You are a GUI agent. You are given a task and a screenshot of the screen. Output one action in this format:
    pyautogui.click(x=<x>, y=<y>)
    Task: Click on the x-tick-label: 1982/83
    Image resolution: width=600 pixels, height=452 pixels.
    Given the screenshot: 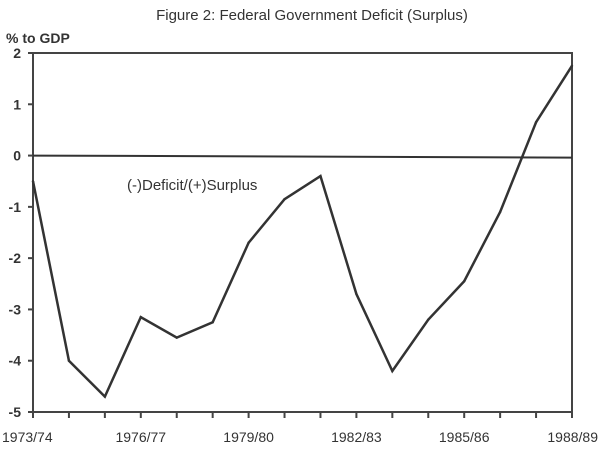 What is the action you would take?
    pyautogui.click(x=356, y=437)
    